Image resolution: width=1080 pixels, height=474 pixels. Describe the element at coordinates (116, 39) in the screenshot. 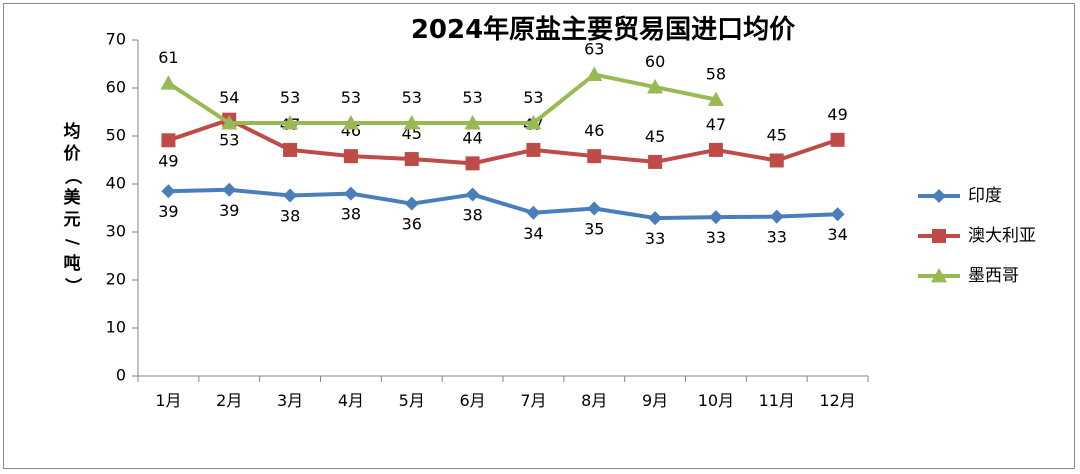

I see `y-tick-label: 70` at that location.